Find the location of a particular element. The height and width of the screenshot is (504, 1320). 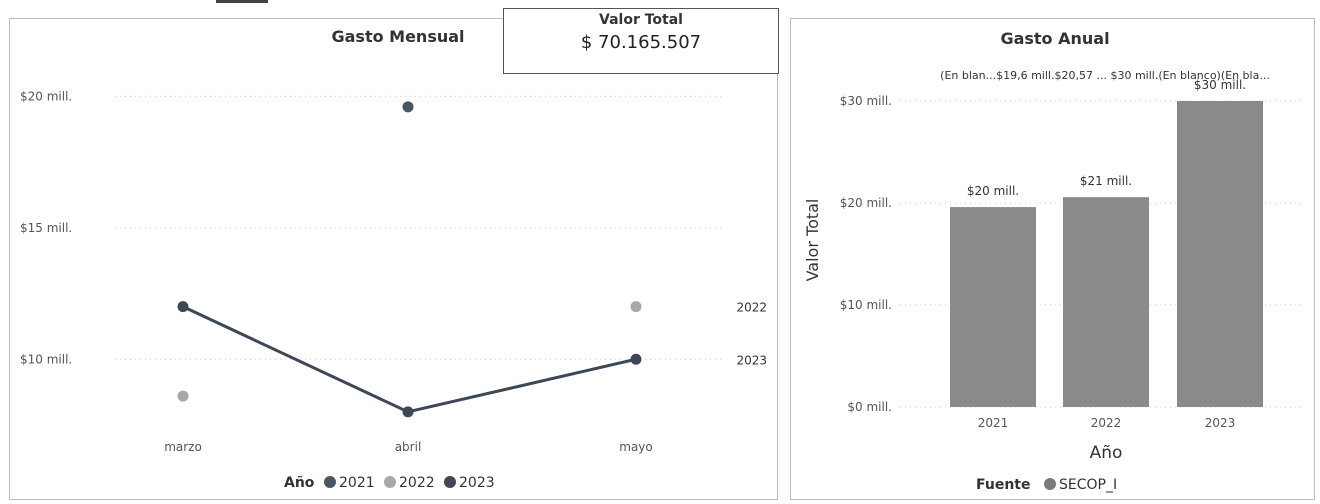

annual-x-axis-label: Año is located at coordinates (1106, 453).